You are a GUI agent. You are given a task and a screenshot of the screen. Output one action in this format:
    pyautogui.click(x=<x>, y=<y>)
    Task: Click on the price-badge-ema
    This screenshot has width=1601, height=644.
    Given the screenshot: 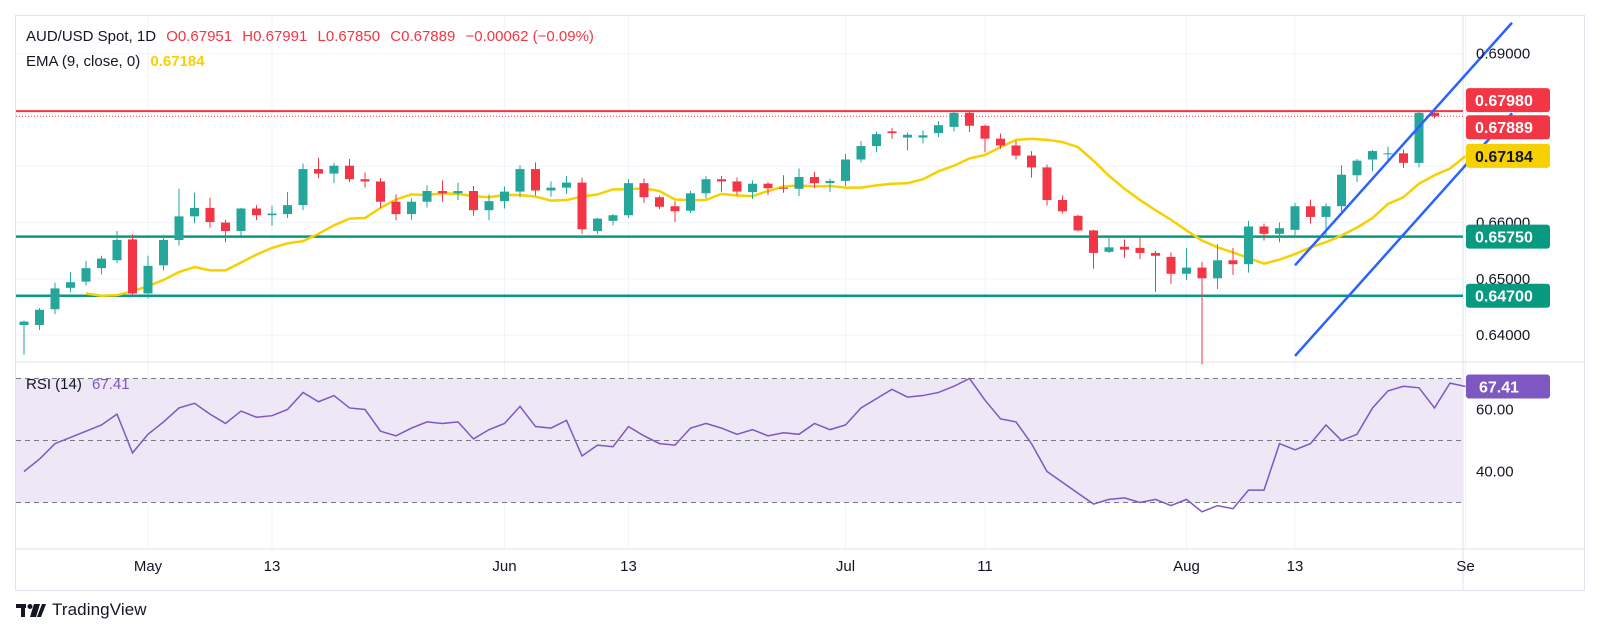 What is the action you would take?
    pyautogui.click(x=1508, y=155)
    